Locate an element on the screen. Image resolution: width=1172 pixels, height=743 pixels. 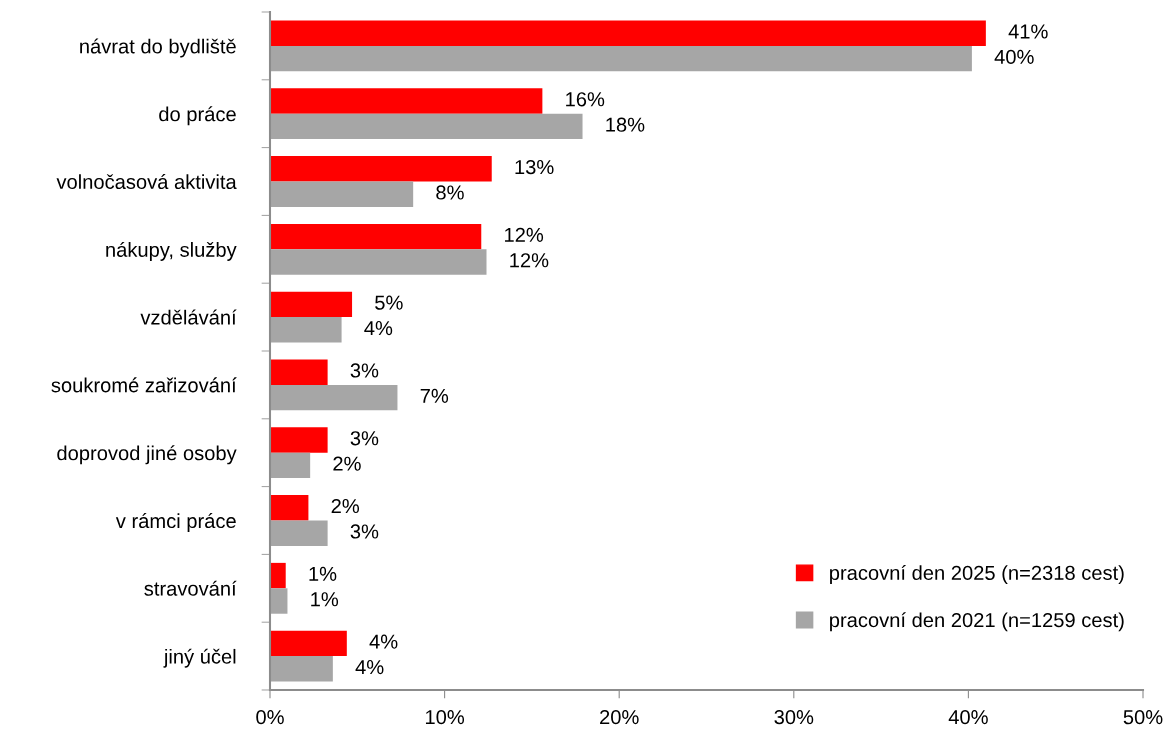
y-tick-label: stravování is located at coordinates (190, 588).